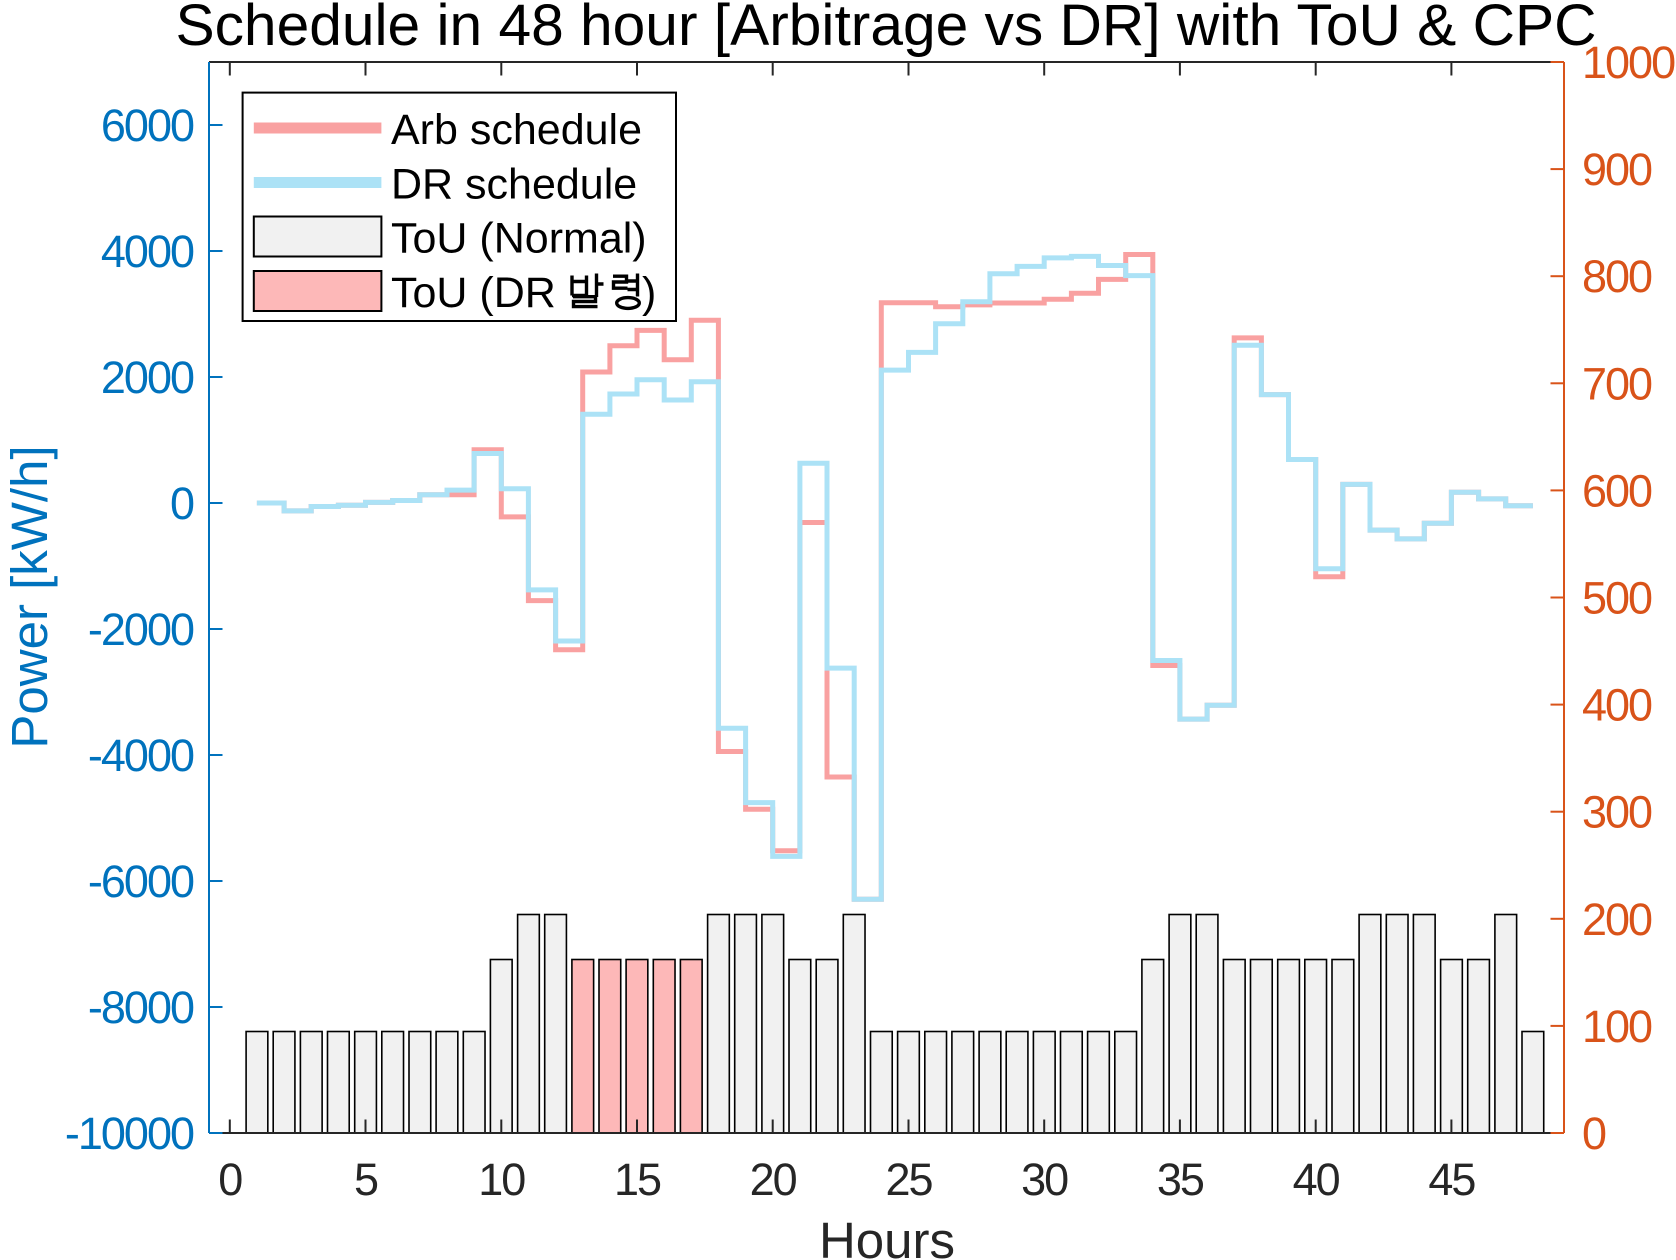  Describe the element at coordinates (473, 293) in the screenshot. I see `svg-text: ToU (DR` at that location.